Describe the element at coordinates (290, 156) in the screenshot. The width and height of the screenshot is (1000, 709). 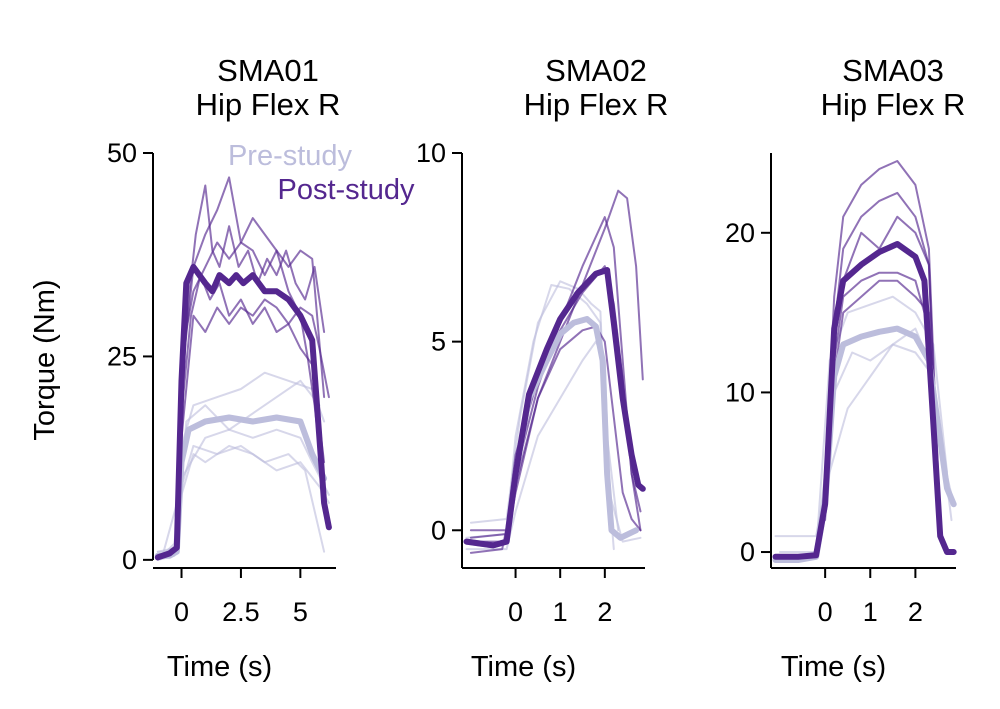
I see `legend-pre-study: Pre-study` at that location.